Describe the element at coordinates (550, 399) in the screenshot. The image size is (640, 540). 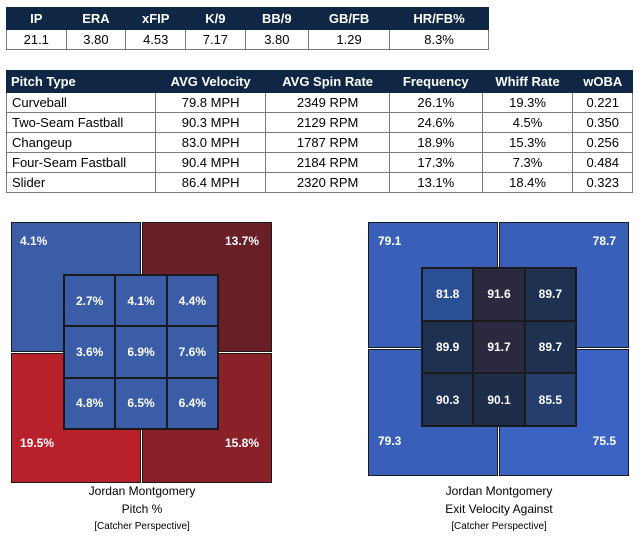
I see `zone-cell: 85.5` at that location.